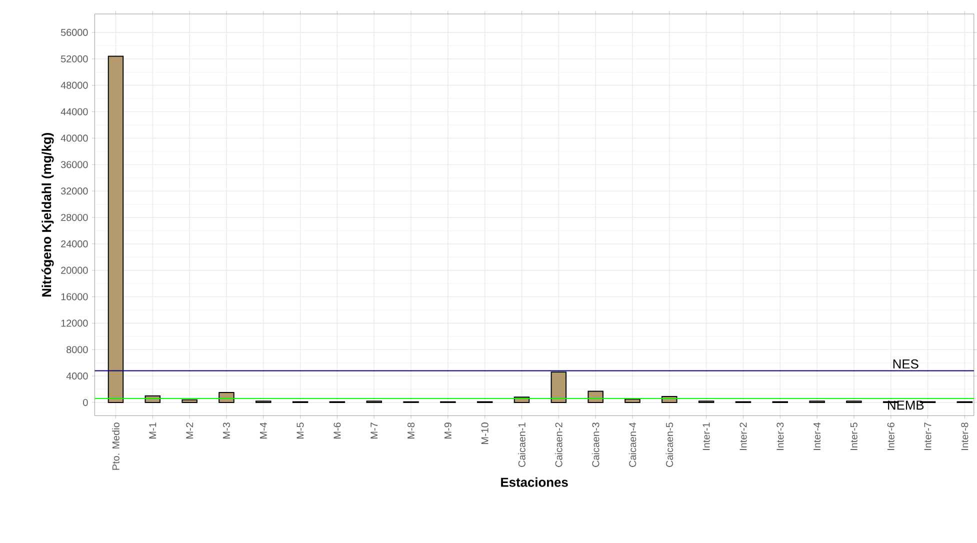  Describe the element at coordinates (226, 430) in the screenshot. I see `x-tick-label: M-3` at that location.